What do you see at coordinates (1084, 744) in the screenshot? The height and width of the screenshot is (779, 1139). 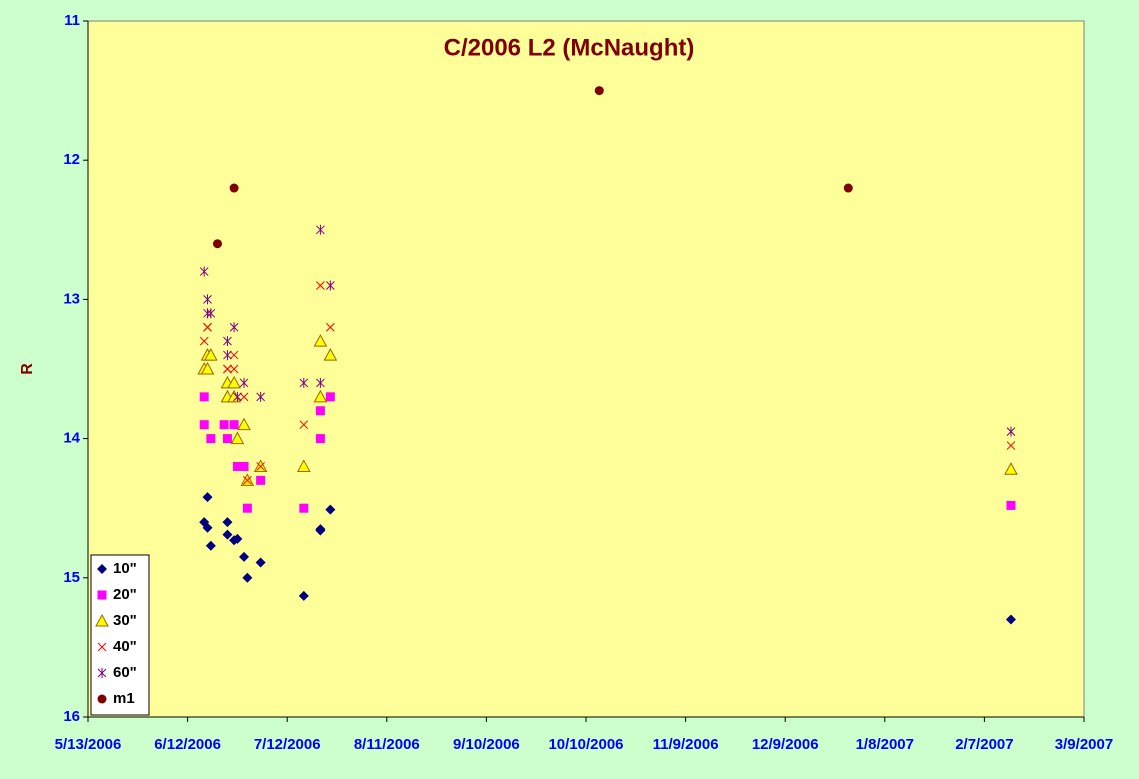 I see `x-tick-label: 3/9/2007` at bounding box center [1084, 744].